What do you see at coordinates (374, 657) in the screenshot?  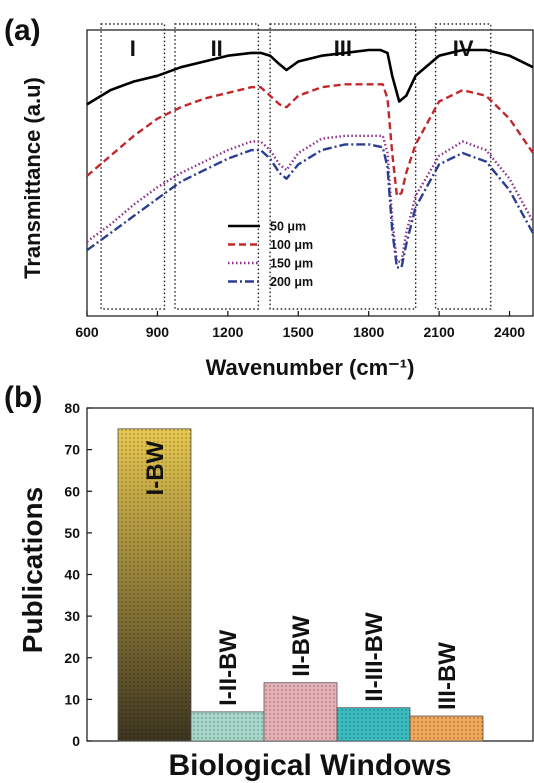 I see `bar-label-ii-iii-bw: II-III-BW` at bounding box center [374, 657].